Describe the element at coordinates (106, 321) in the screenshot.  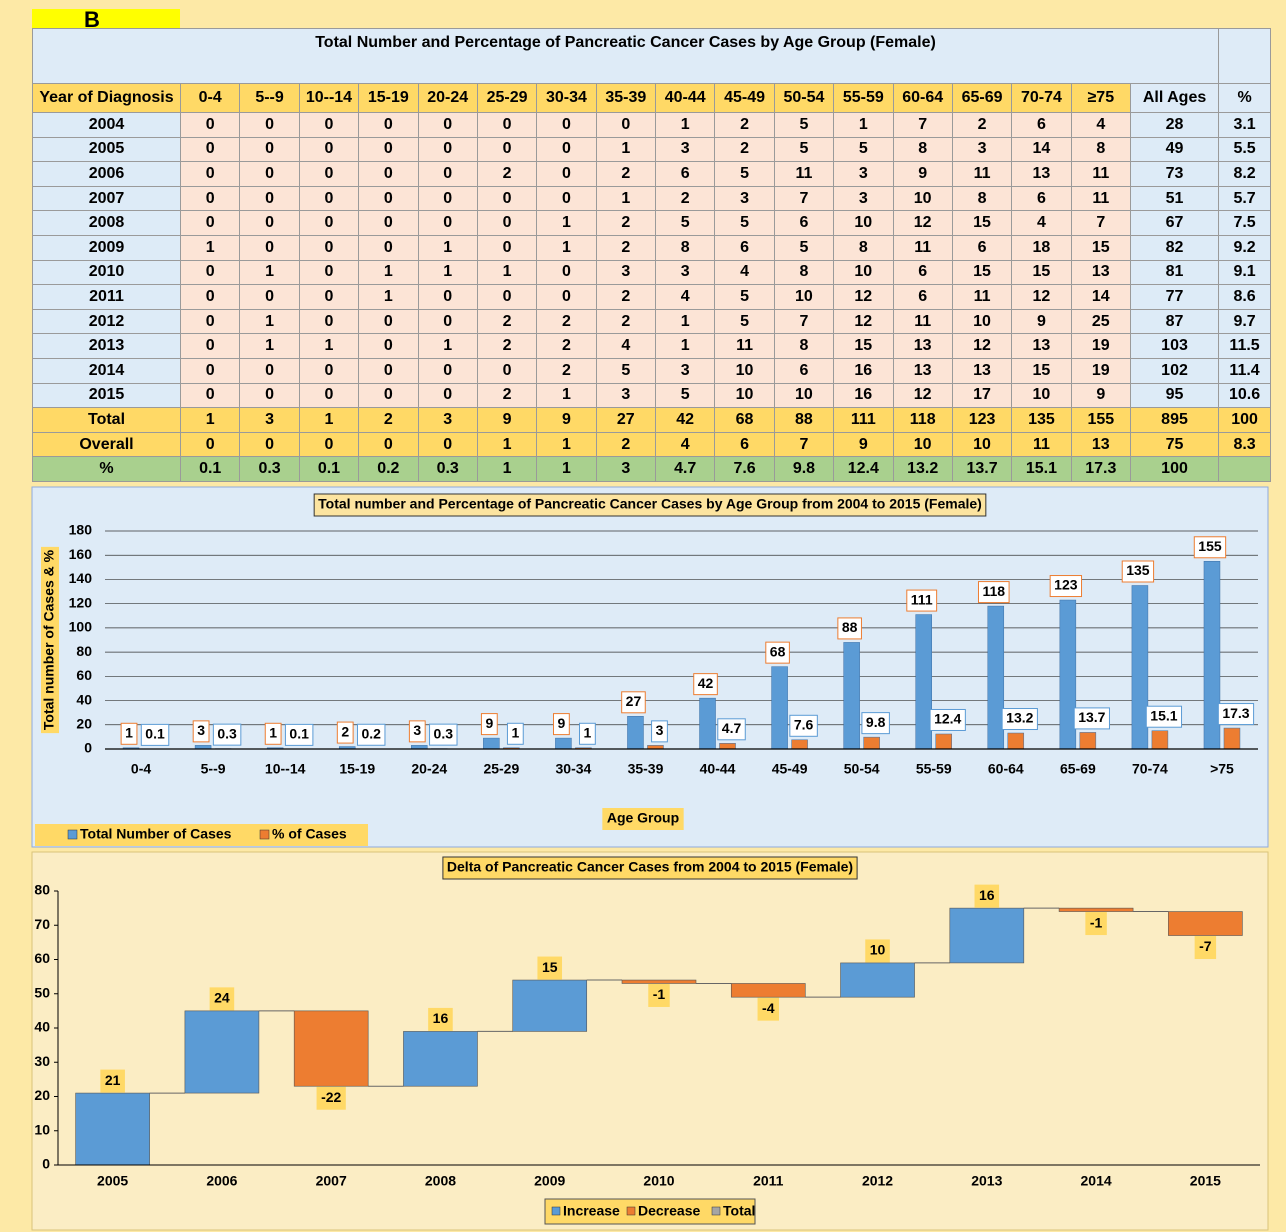
I see `table-cell: 2012` at that location.